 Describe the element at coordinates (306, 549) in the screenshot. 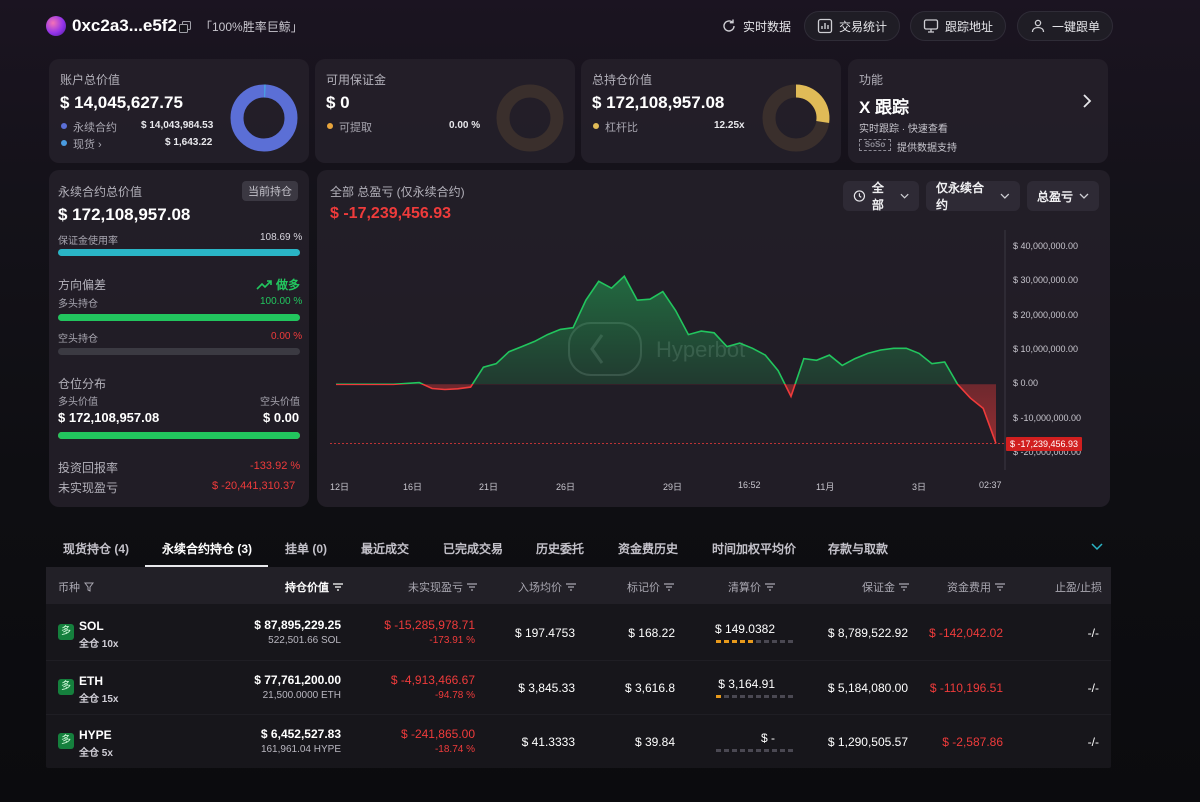

I see `tab-open-orders: 挂单 (0)` at that location.